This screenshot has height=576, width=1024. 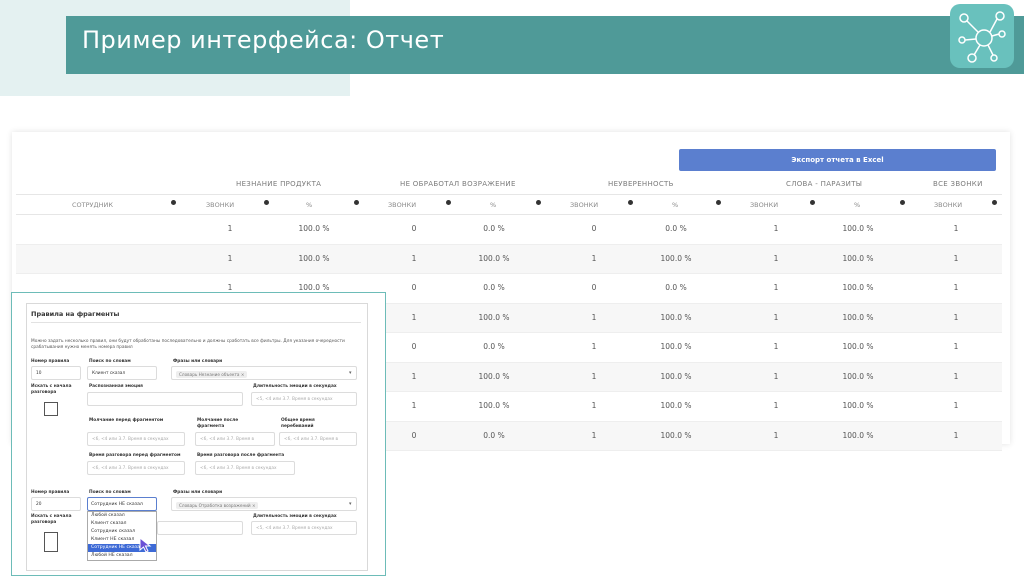 What do you see at coordinates (122, 504) in the screenshot?
I see `search-words-select: Сотрудник НЕ сказал` at bounding box center [122, 504].